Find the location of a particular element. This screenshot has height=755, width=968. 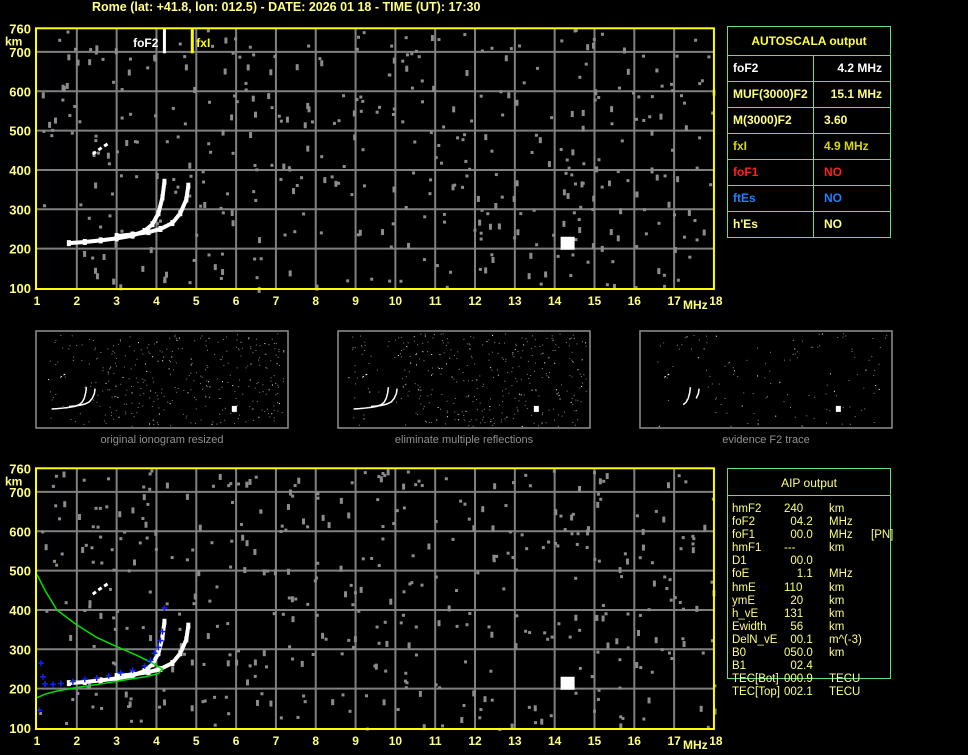

marker-fxI-line is located at coordinates (192, 41).